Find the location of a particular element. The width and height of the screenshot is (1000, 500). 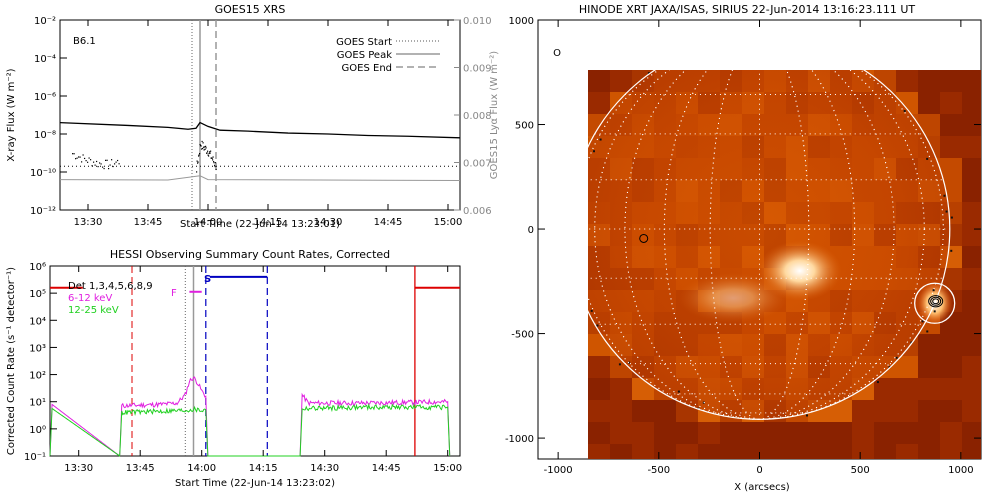

y2-tick-label: 0.008 is located at coordinates (477, 116).